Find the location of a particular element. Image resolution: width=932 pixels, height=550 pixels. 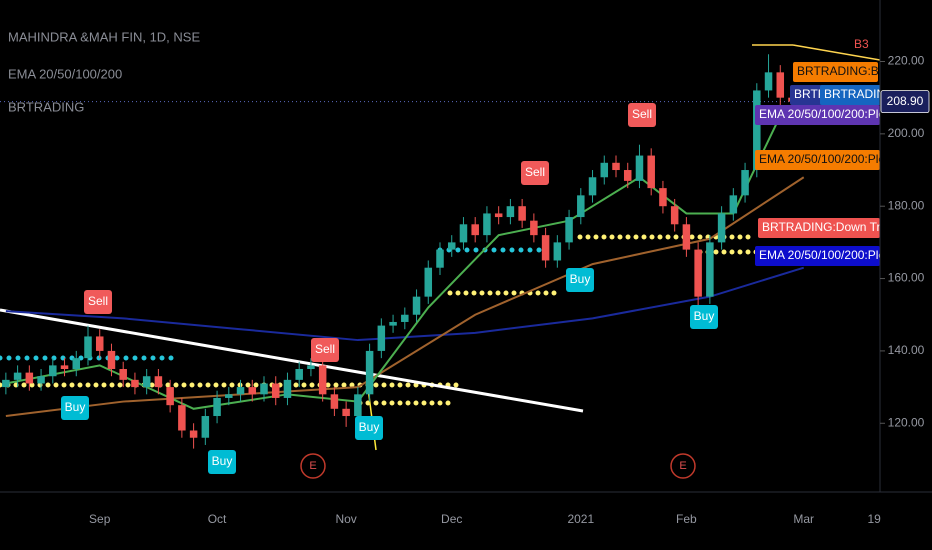

side-tag-label: BRTRADING:B-B3 is located at coordinates (847, 71).